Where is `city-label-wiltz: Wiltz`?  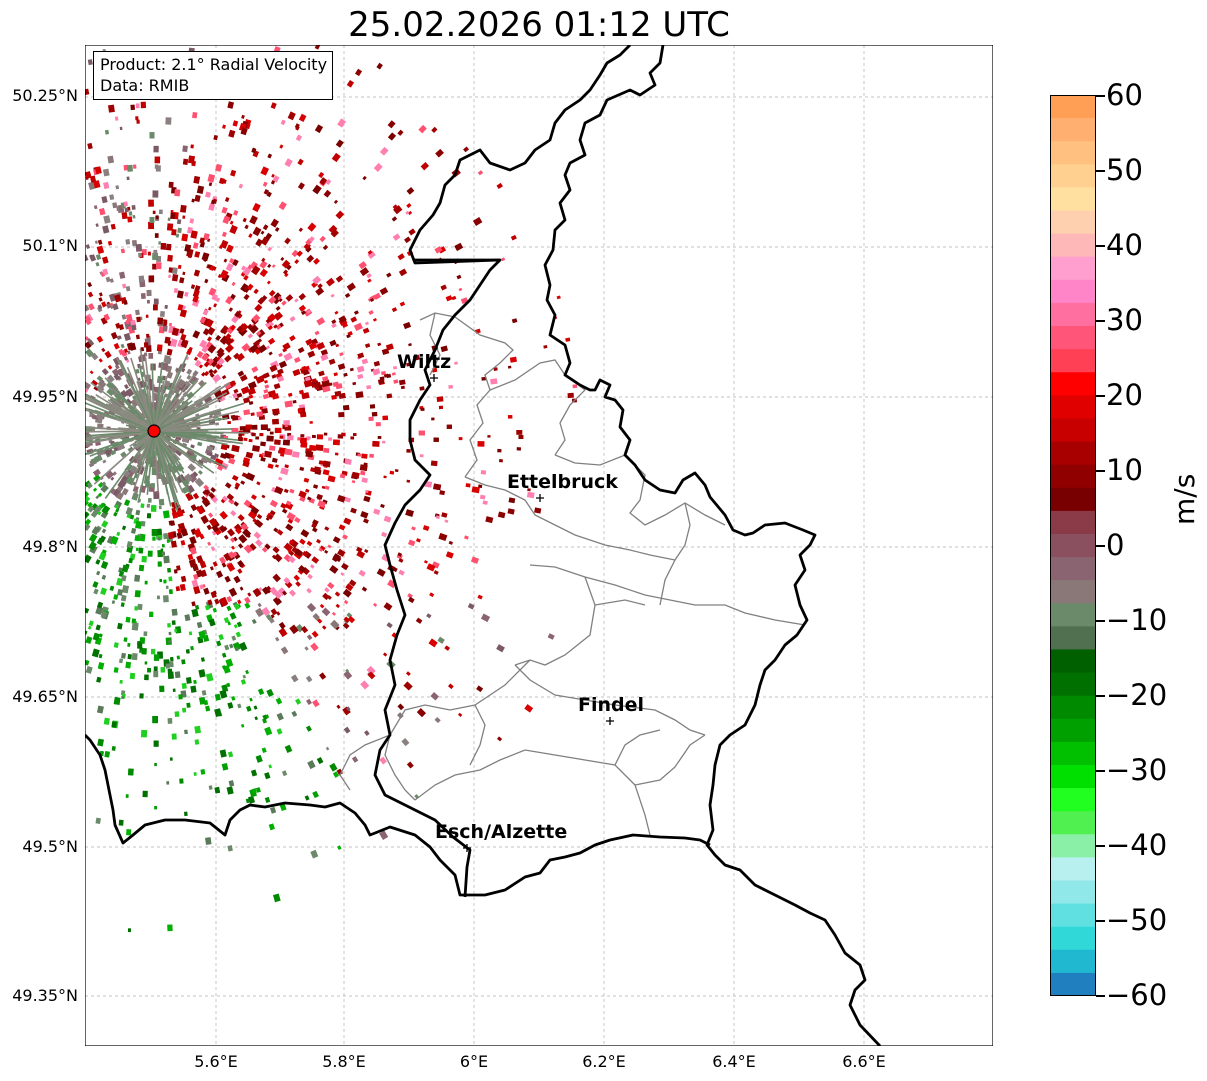 city-label-wiltz: Wiltz is located at coordinates (424, 362).